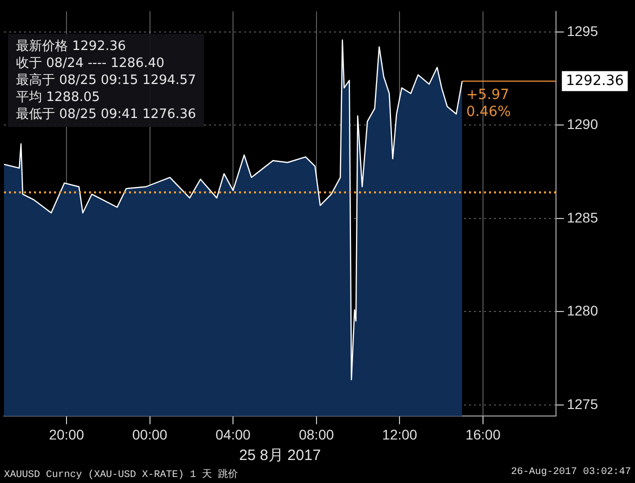 This screenshot has height=483, width=635. I want to click on annotation: 0.46%, so click(488, 112).